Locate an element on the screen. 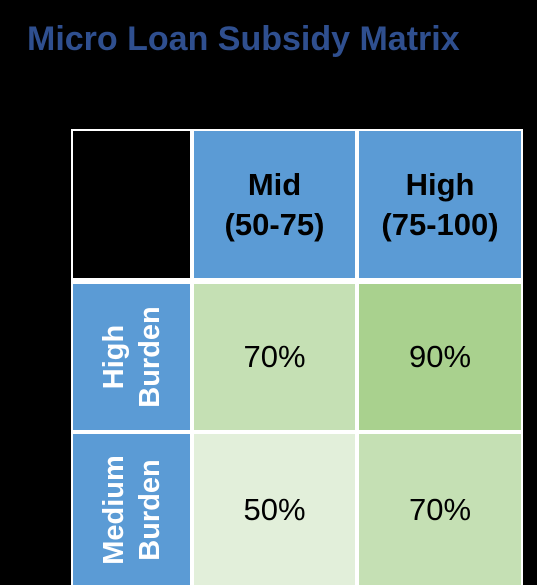 The image size is (537, 585). column-header-high-range: (75-100) is located at coordinates (440, 224).